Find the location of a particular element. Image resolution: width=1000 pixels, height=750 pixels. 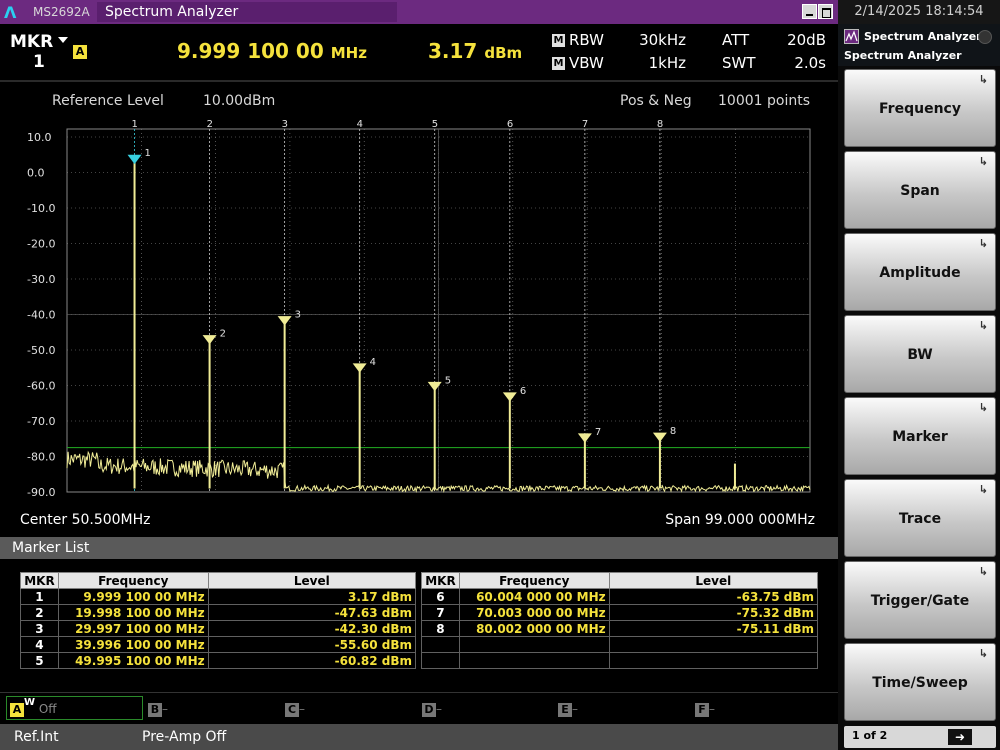

marker-row: 6 60.004 000 00 MHz -63.75 dBm is located at coordinates (620, 596).